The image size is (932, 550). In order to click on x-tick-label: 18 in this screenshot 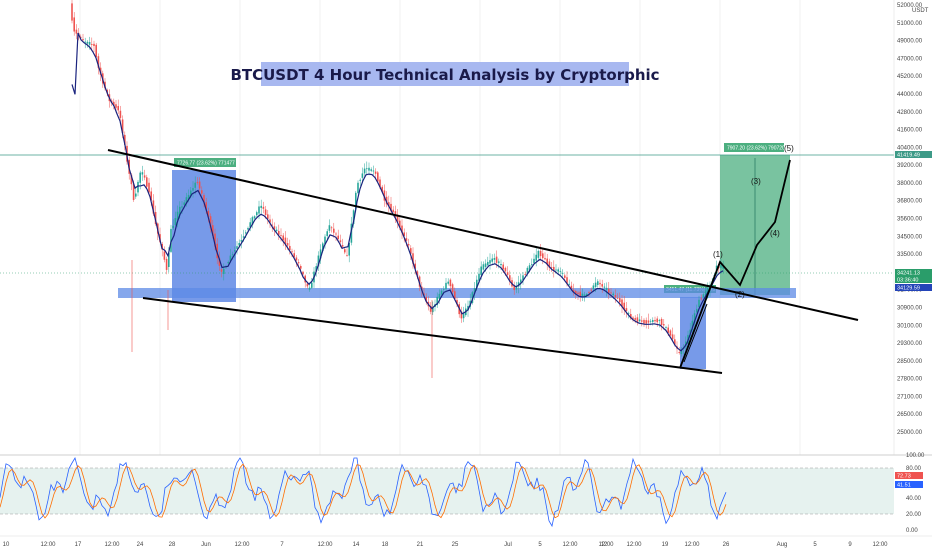, I will do `click(385, 545)`.